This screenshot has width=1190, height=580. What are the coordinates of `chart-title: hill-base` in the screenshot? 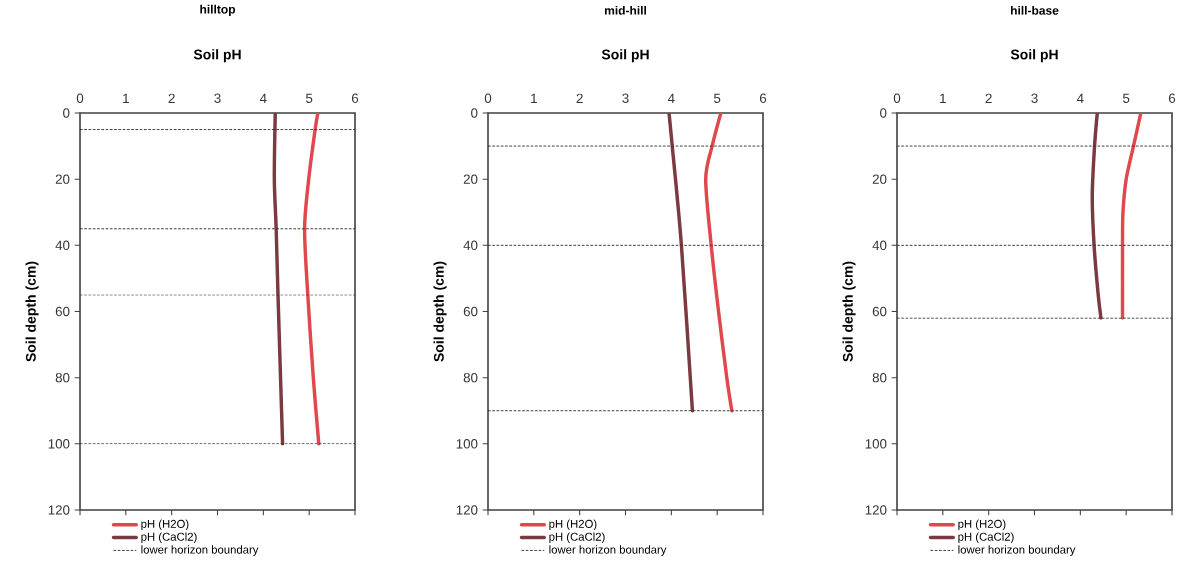 It's located at (1035, 10).